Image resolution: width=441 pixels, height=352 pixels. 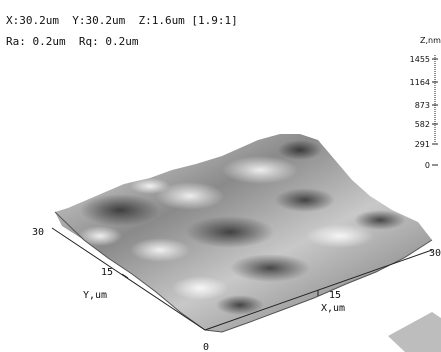 I want to click on roughness-readout: Ra: 0.2um Rq: 0.2um, so click(x=72, y=41).